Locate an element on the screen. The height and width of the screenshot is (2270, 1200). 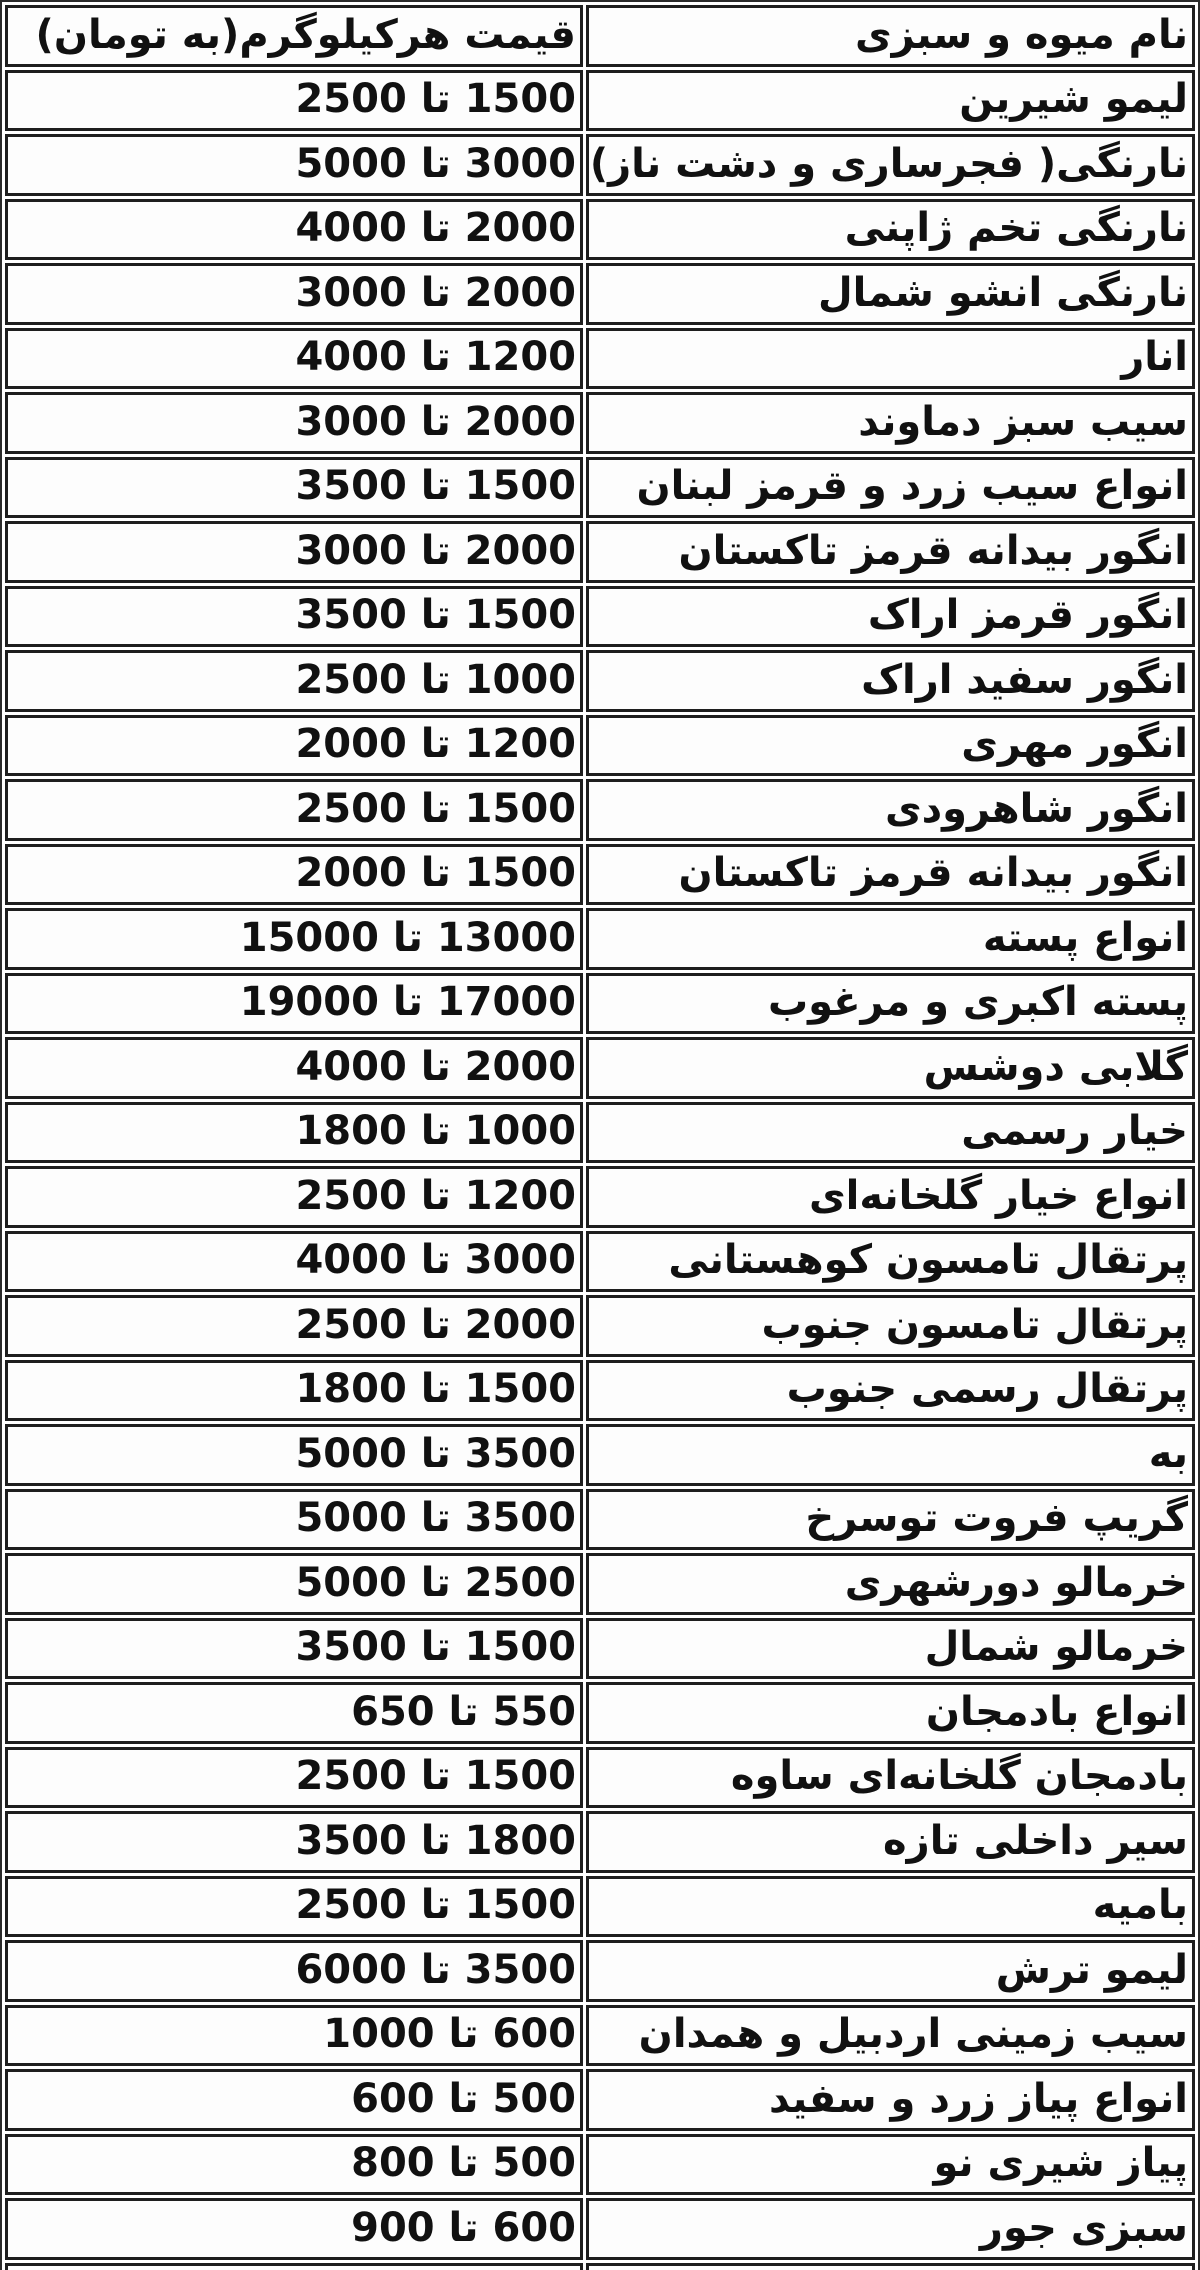
item-price-cell: 2500 تا 5000 is located at coordinates (294, 1584).